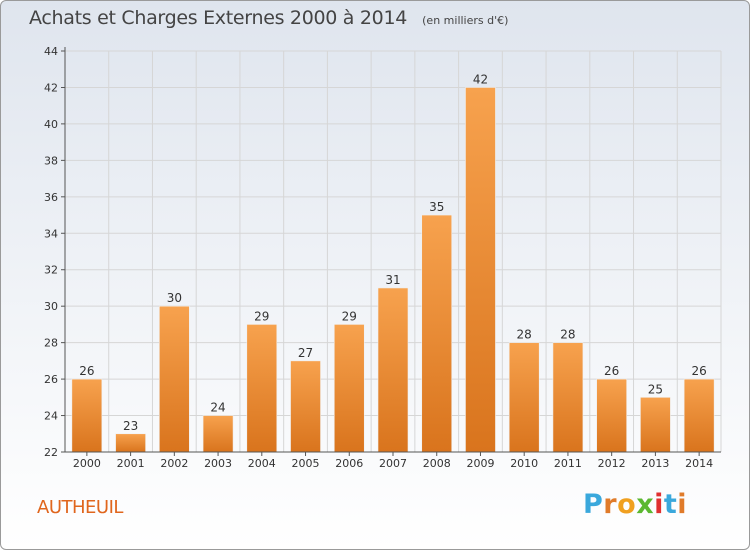 The image size is (750, 550). I want to click on bar-2002, so click(174, 379).